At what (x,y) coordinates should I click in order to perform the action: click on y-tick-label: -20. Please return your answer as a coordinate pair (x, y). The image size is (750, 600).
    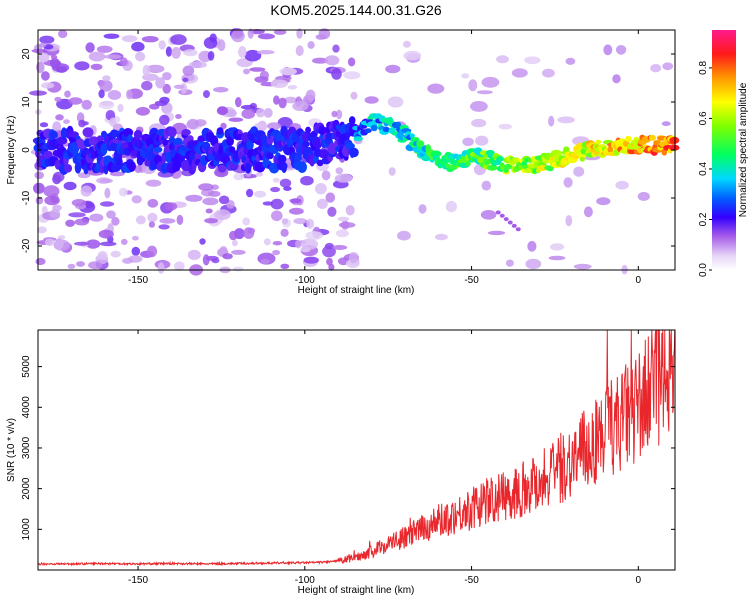
    Looking at the image, I should click on (26, 245).